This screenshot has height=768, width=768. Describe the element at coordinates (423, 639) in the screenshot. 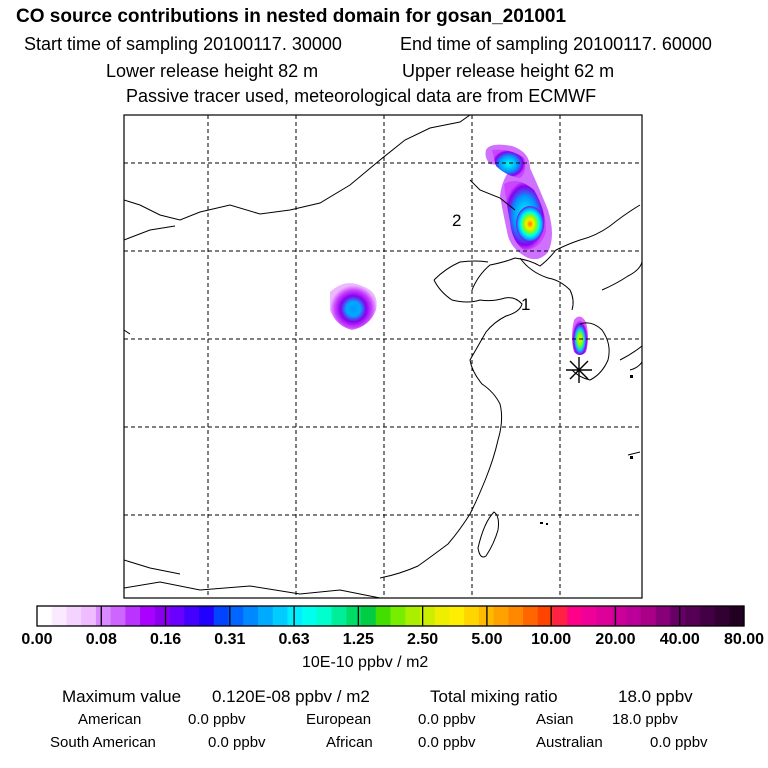

I see `colorbar-tick-label: 2.50` at that location.